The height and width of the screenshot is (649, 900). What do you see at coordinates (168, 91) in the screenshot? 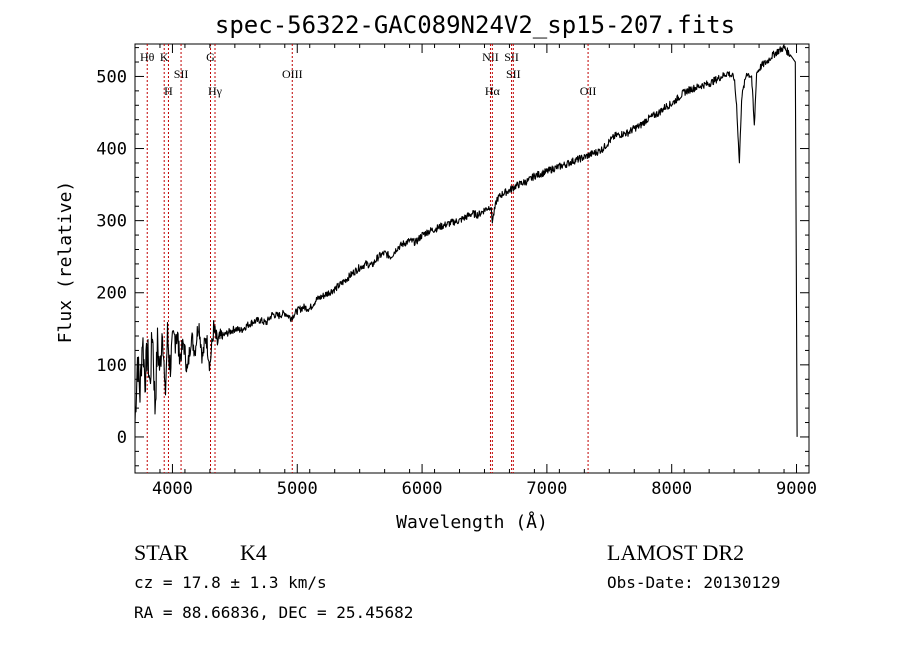
I see `line-marker-label: H` at bounding box center [168, 91].